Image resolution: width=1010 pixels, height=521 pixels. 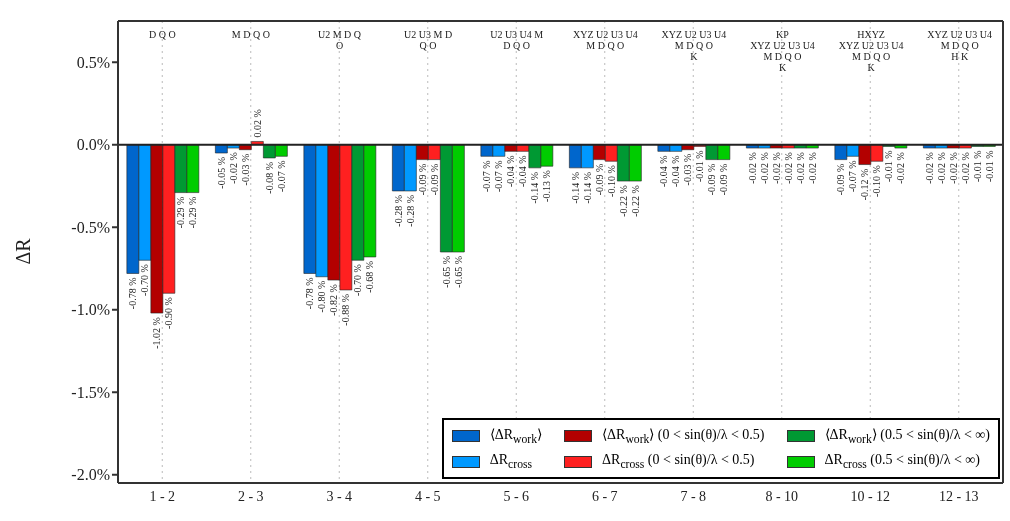 I want to click on data-label: -0.88 %, so click(x=346, y=309).